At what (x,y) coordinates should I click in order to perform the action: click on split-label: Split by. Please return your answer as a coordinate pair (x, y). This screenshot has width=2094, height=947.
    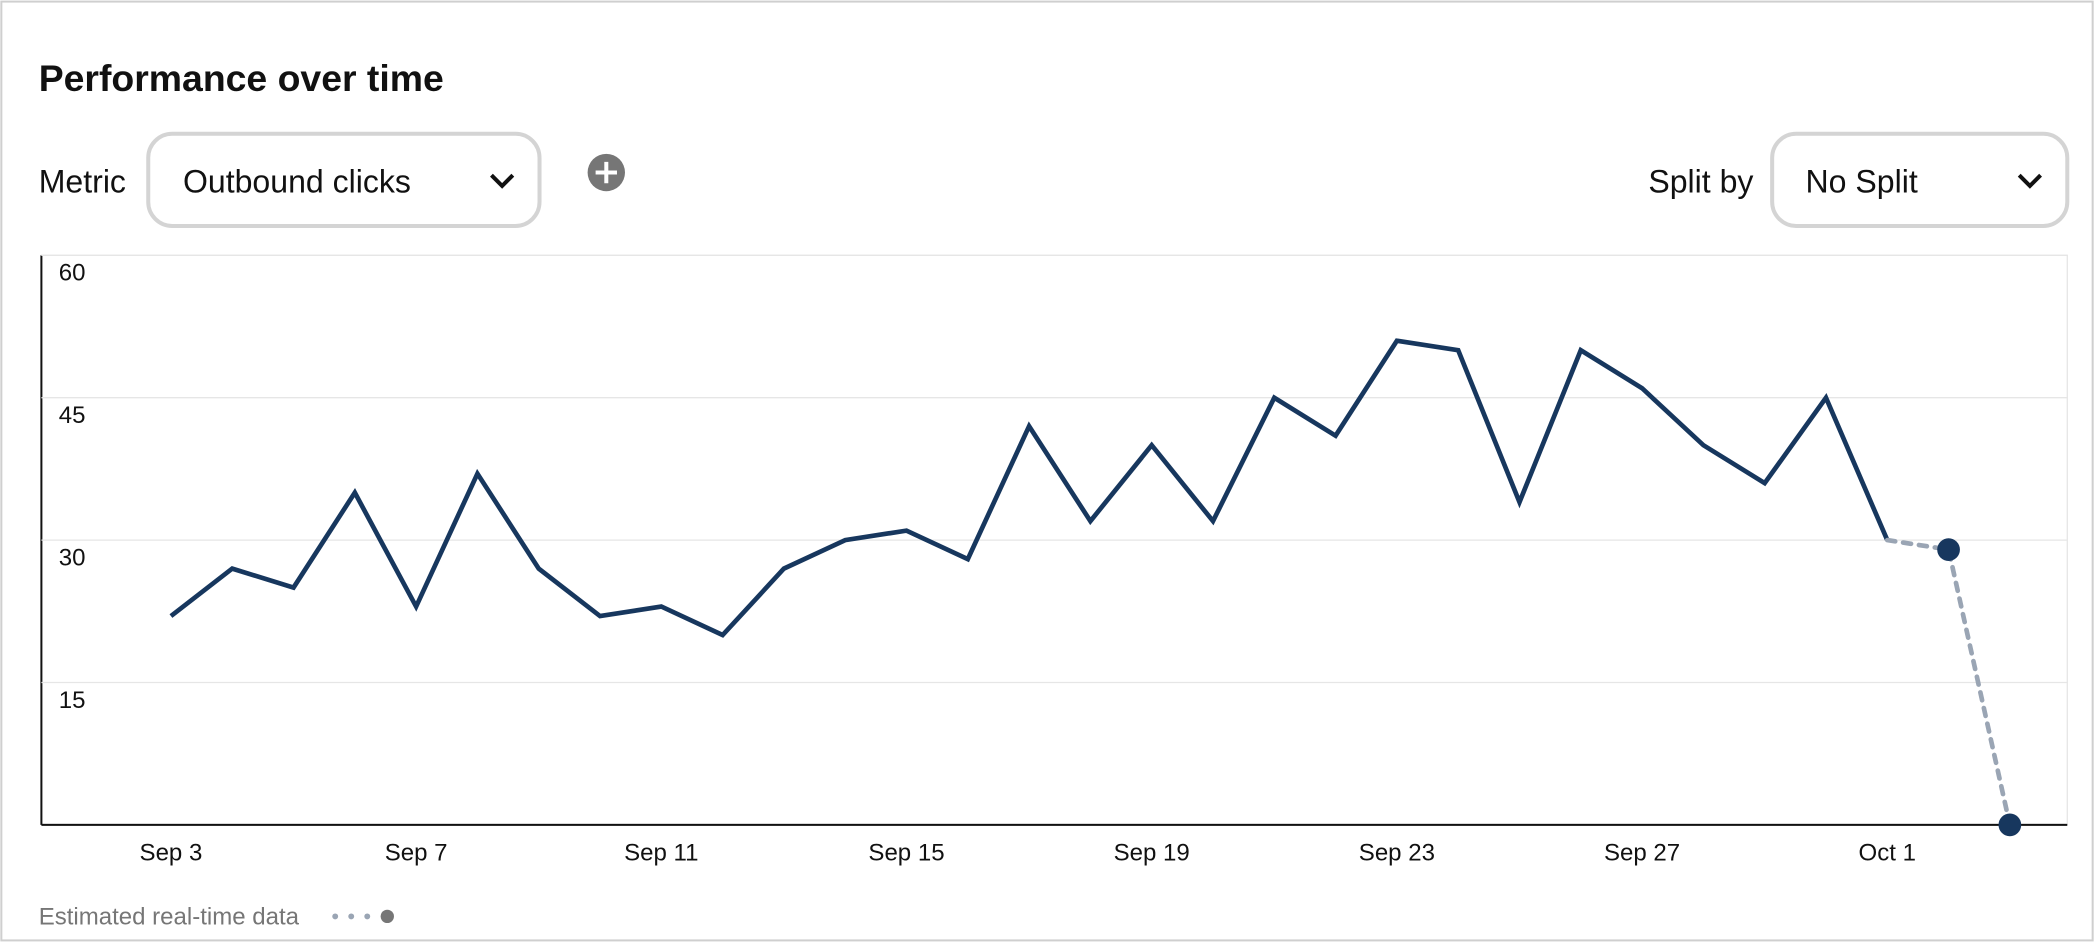
    Looking at the image, I should click on (1700, 182).